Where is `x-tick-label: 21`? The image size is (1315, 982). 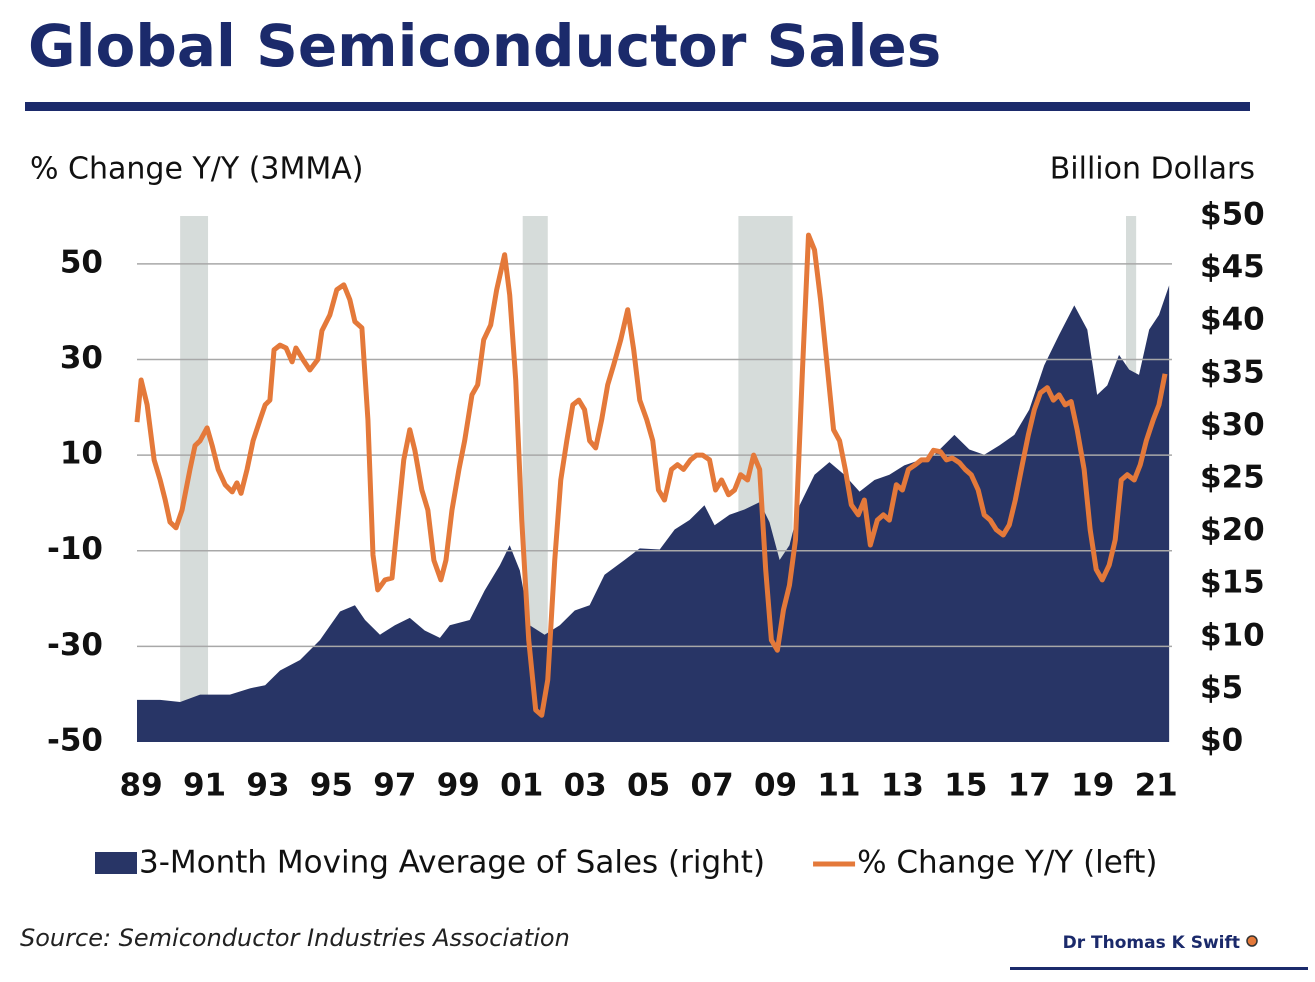
x-tick-label: 21 is located at coordinates (1156, 786).